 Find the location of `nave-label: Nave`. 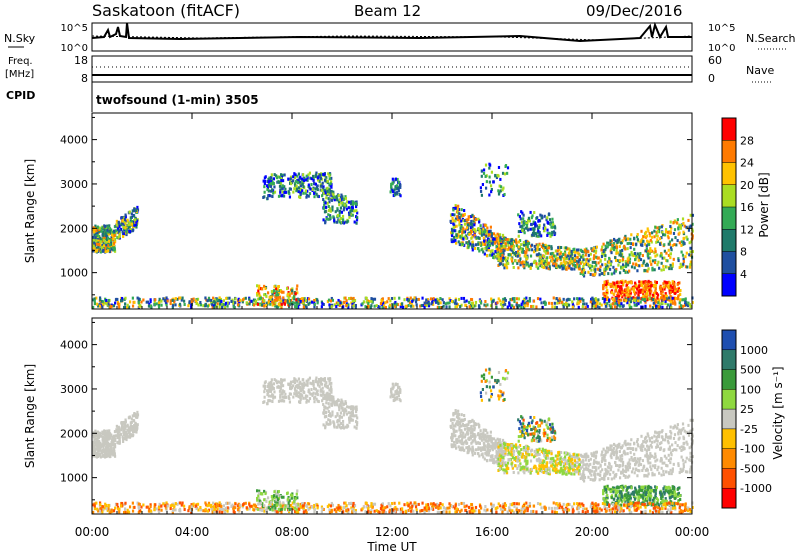

nave-label: Nave is located at coordinates (760, 70).